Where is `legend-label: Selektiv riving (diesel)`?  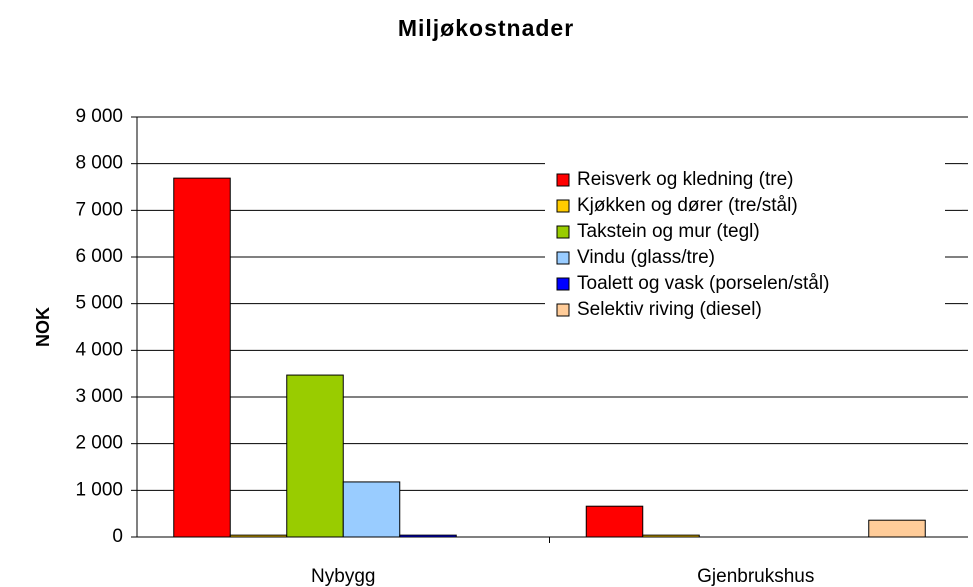
legend-label: Selektiv riving (diesel) is located at coordinates (669, 309).